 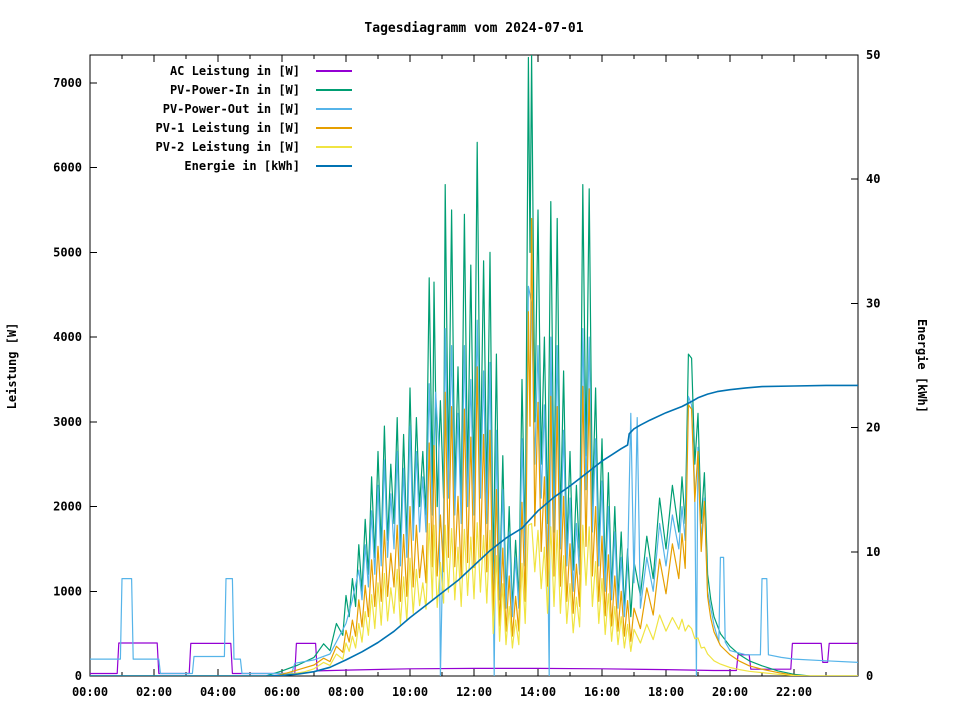 I want to click on y-left-tick-label: 6000, so click(x=67, y=168).